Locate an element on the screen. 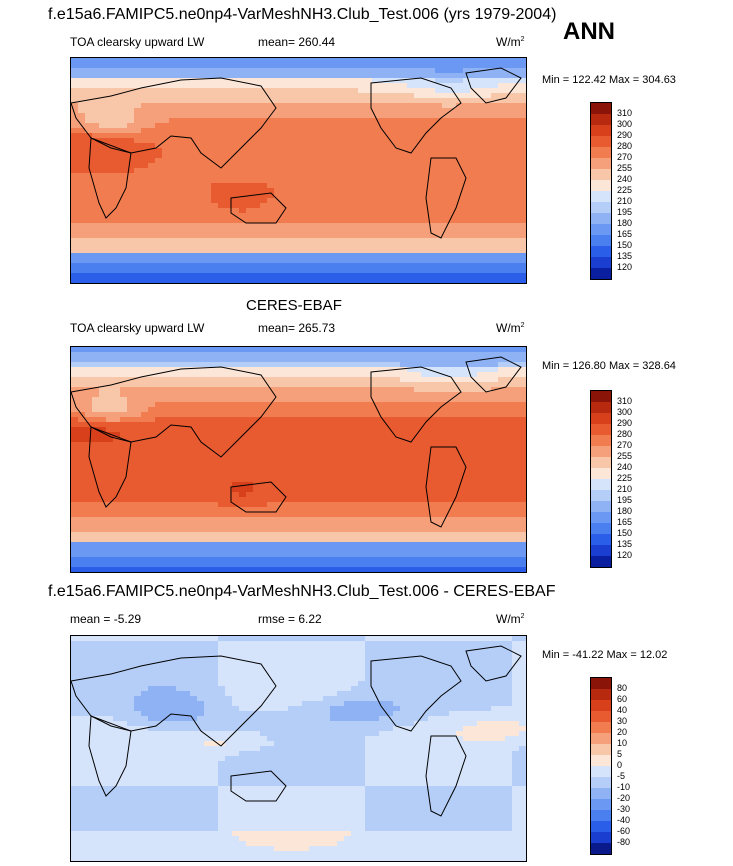  colorbar-tick-label: 225 is located at coordinates (625, 478).